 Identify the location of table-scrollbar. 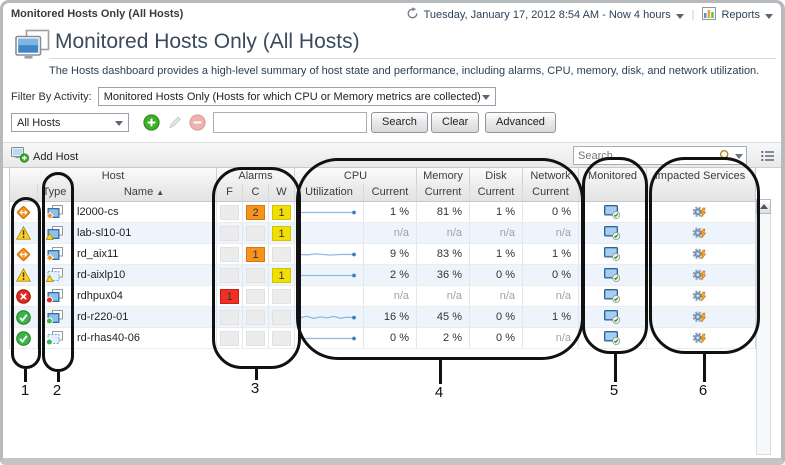
(763, 327).